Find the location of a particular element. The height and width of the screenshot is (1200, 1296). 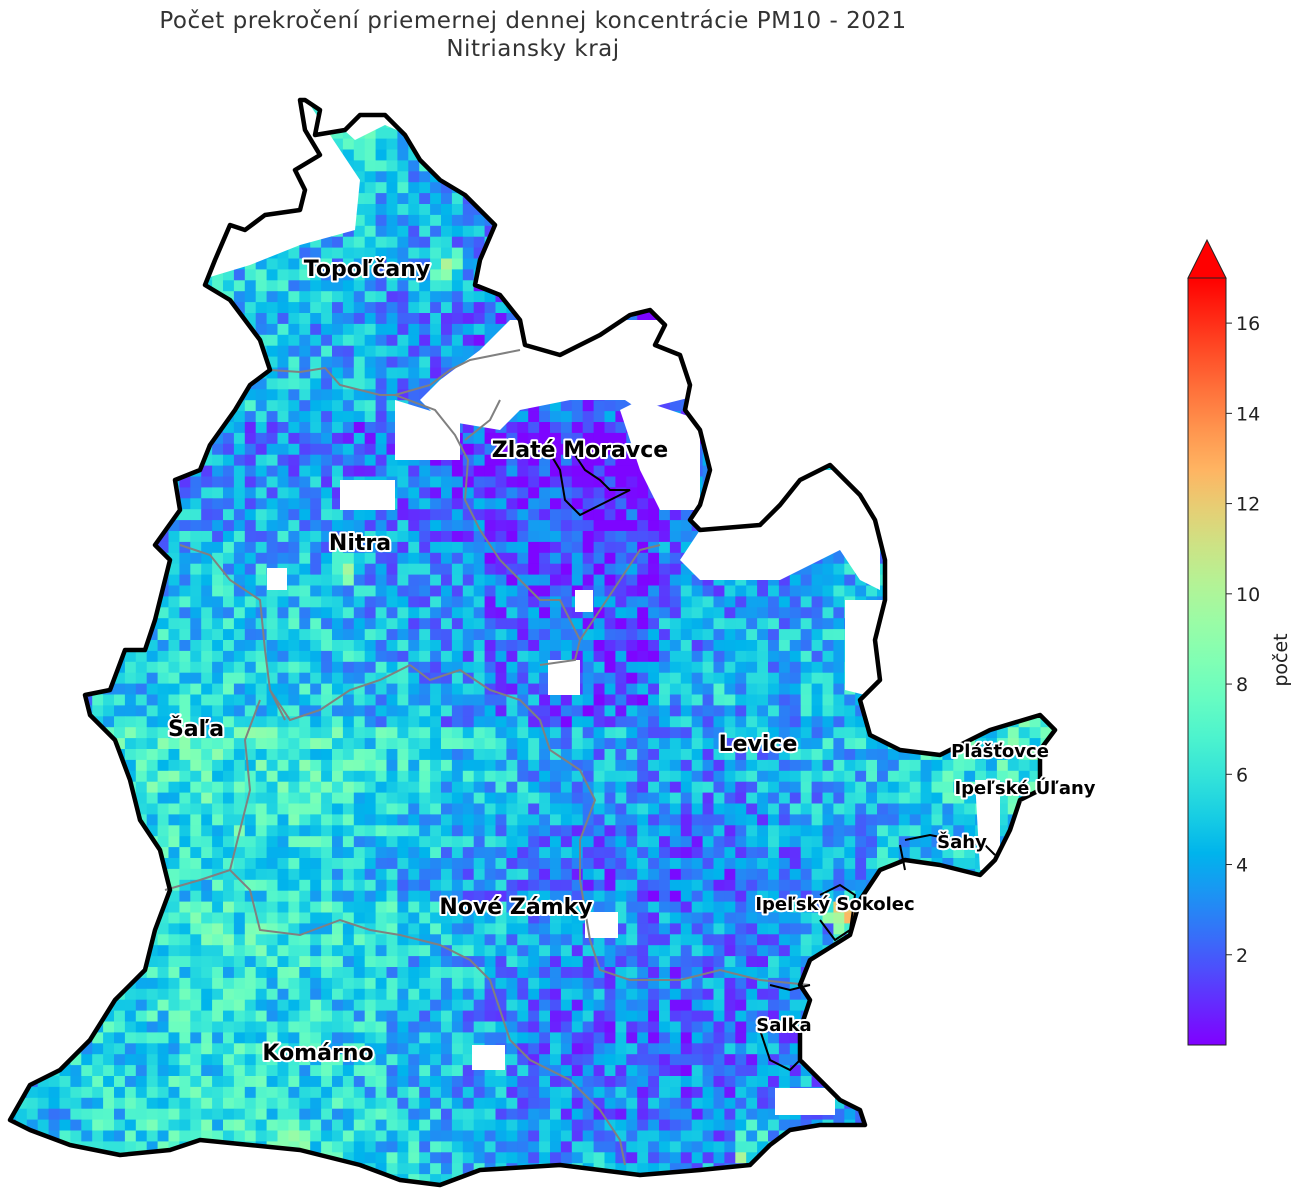

map-subtitle: Nitriansky kraj is located at coordinates (533, 49).